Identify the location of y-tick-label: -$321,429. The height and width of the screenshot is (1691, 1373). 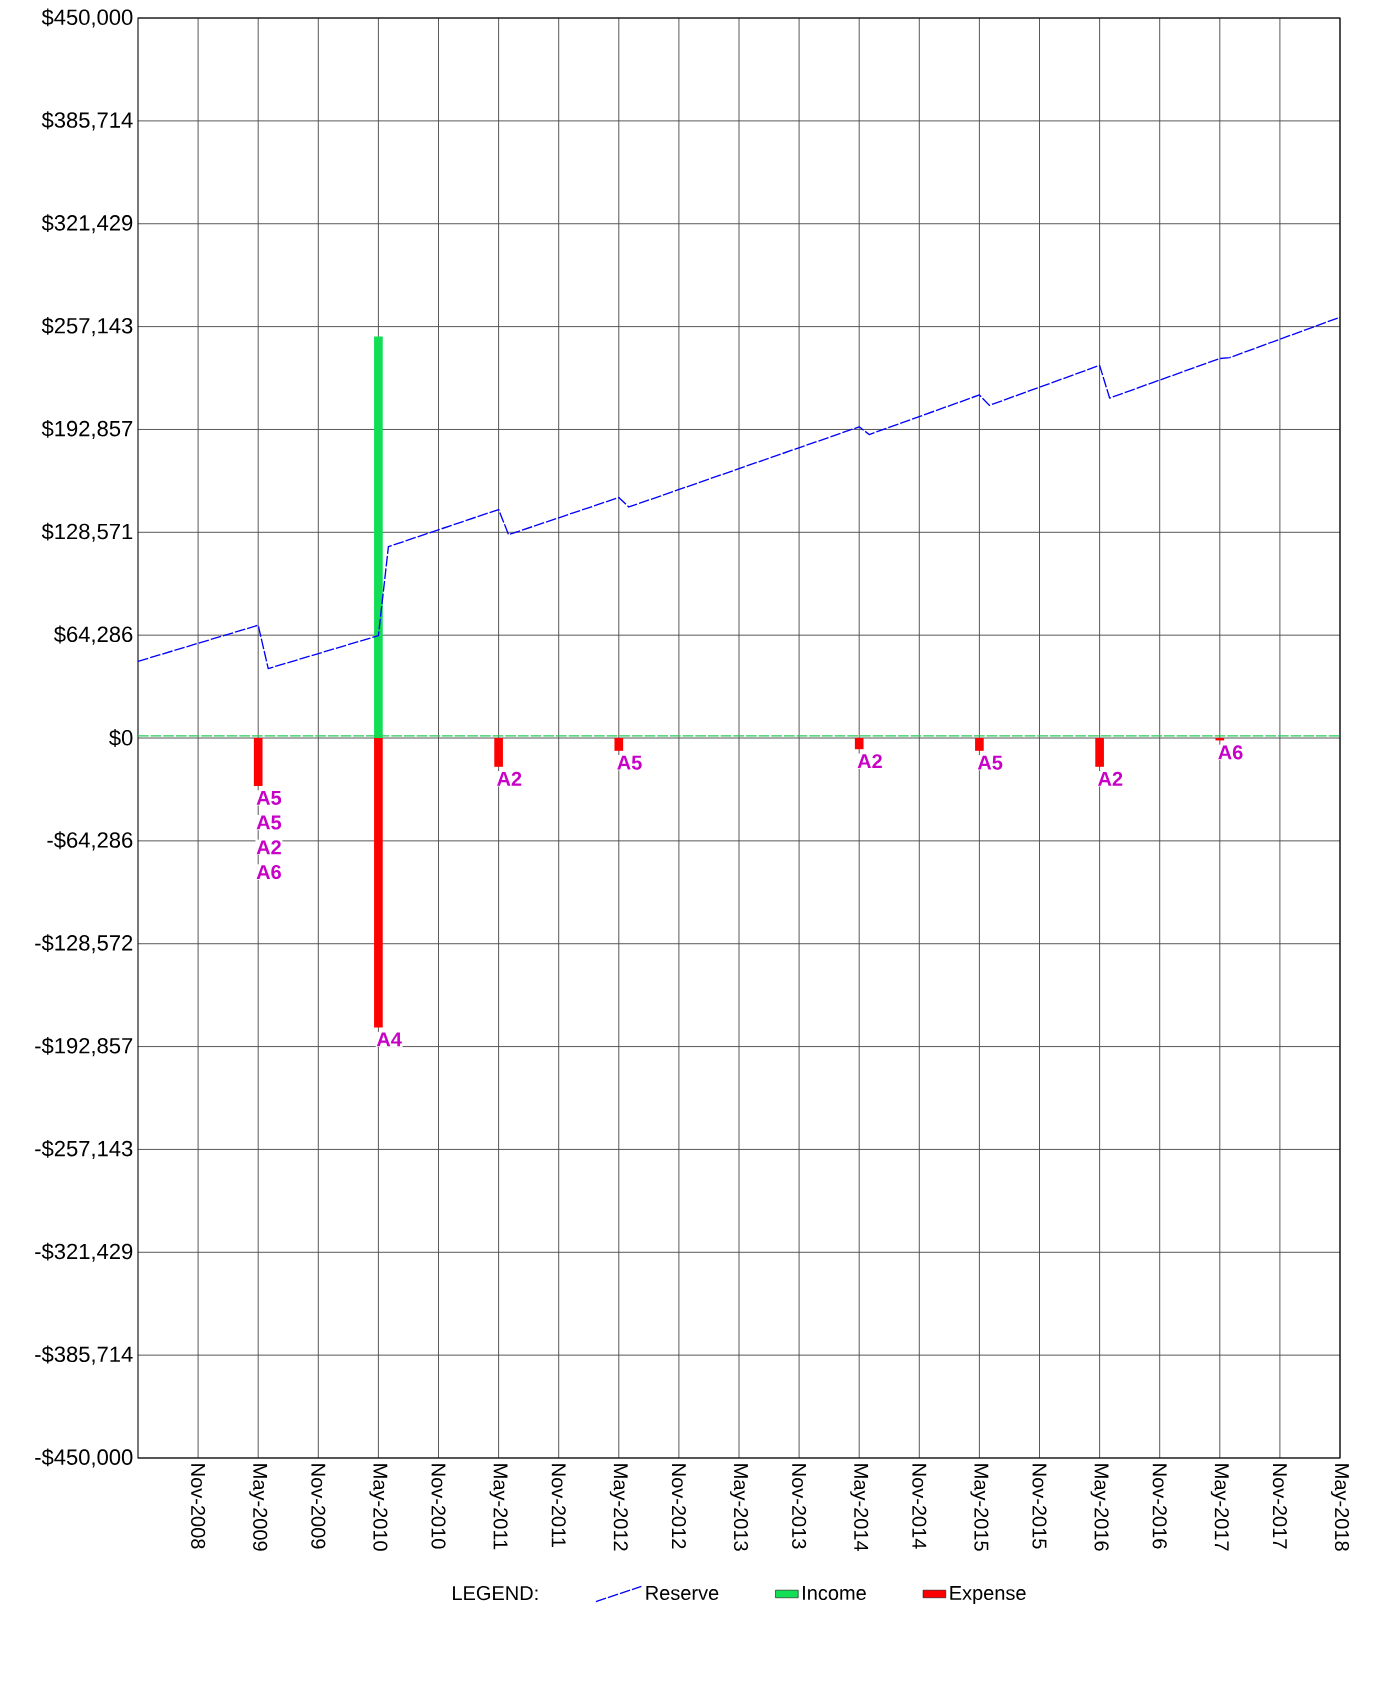
(84, 1252).